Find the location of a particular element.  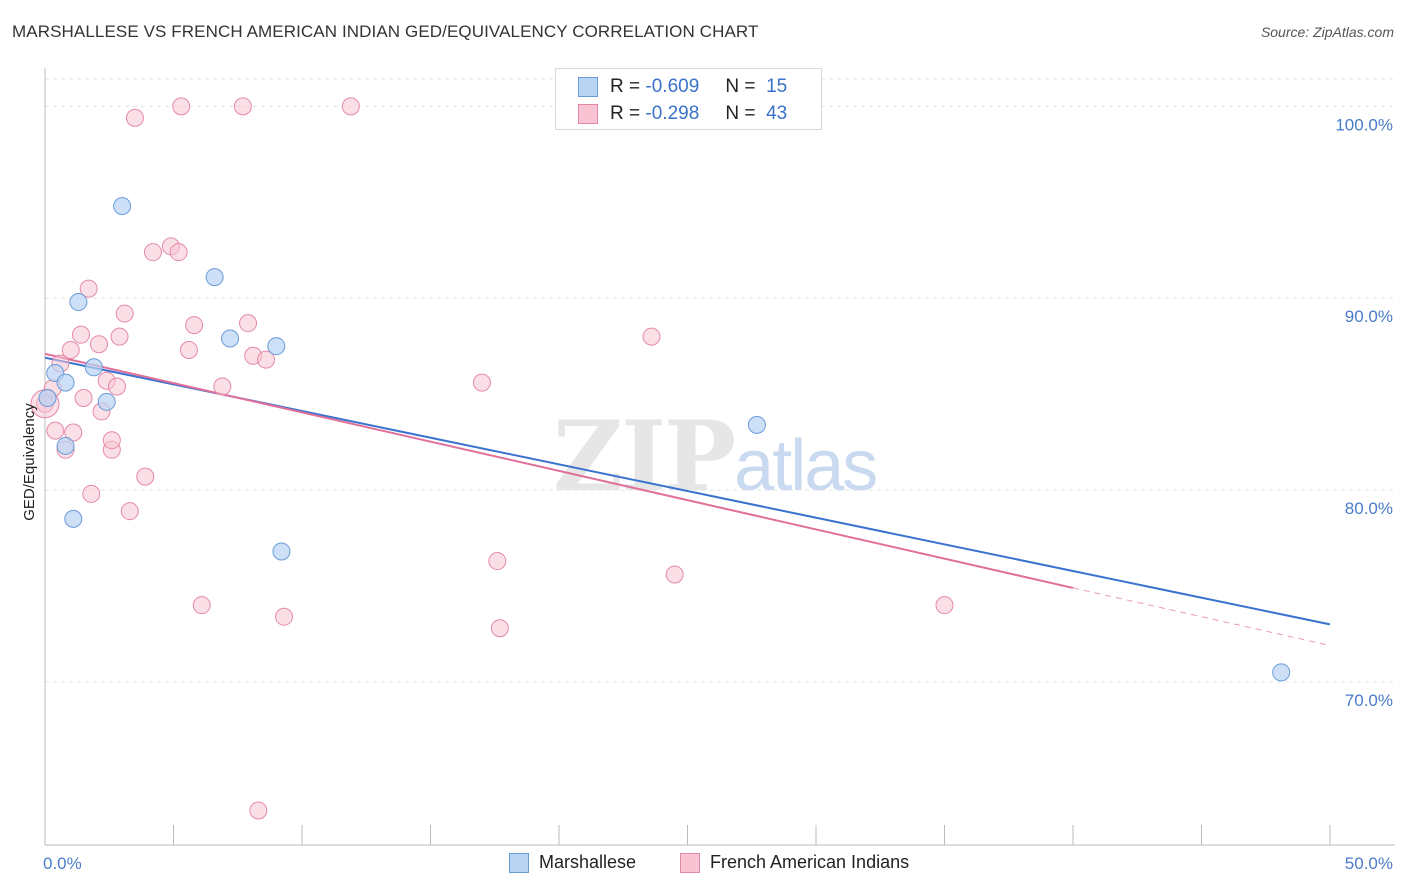

legend-row-marshallese: R = -0.609 N = 15 is located at coordinates (682, 87).